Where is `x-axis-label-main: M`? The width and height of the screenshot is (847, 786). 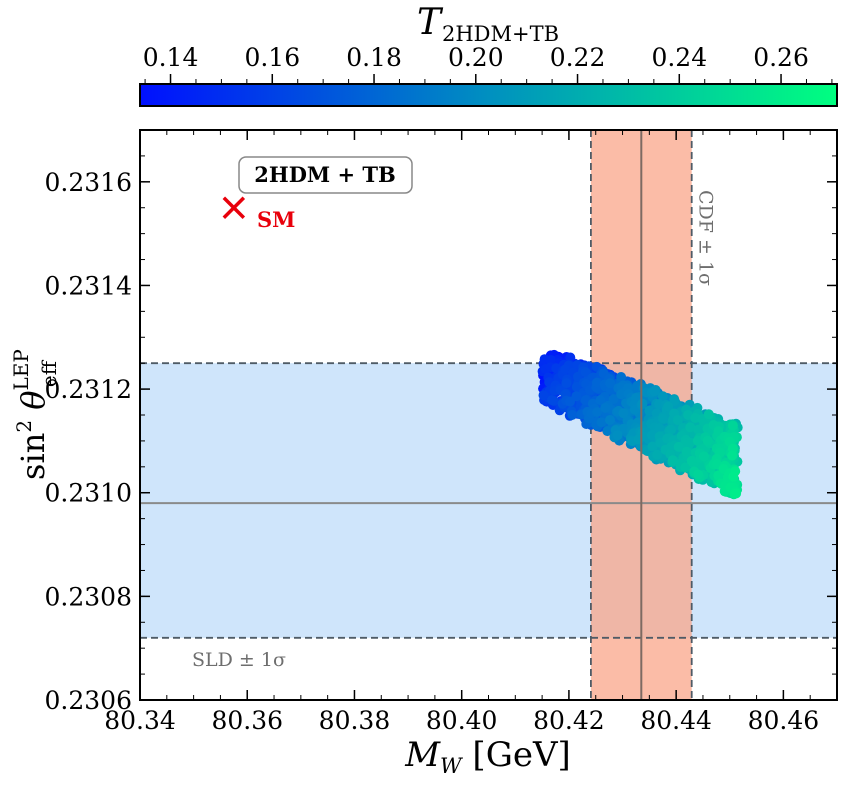 x-axis-label-main: M is located at coordinates (422, 755).